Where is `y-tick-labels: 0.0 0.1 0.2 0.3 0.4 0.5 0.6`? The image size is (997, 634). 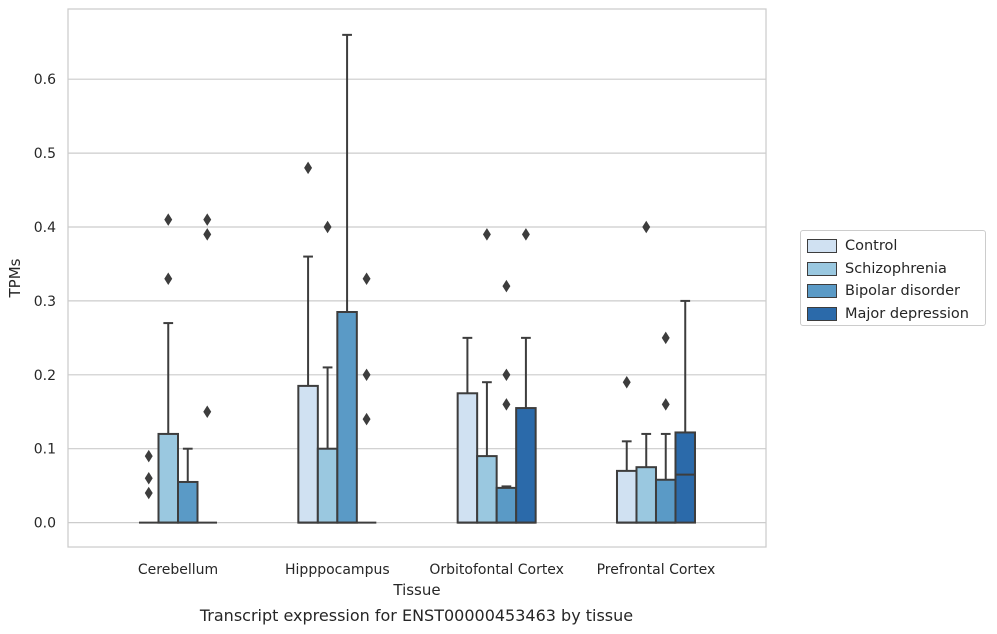
y-tick-labels: 0.0 0.1 0.2 0.3 0.4 0.5 0.6 is located at coordinates (45, 301).